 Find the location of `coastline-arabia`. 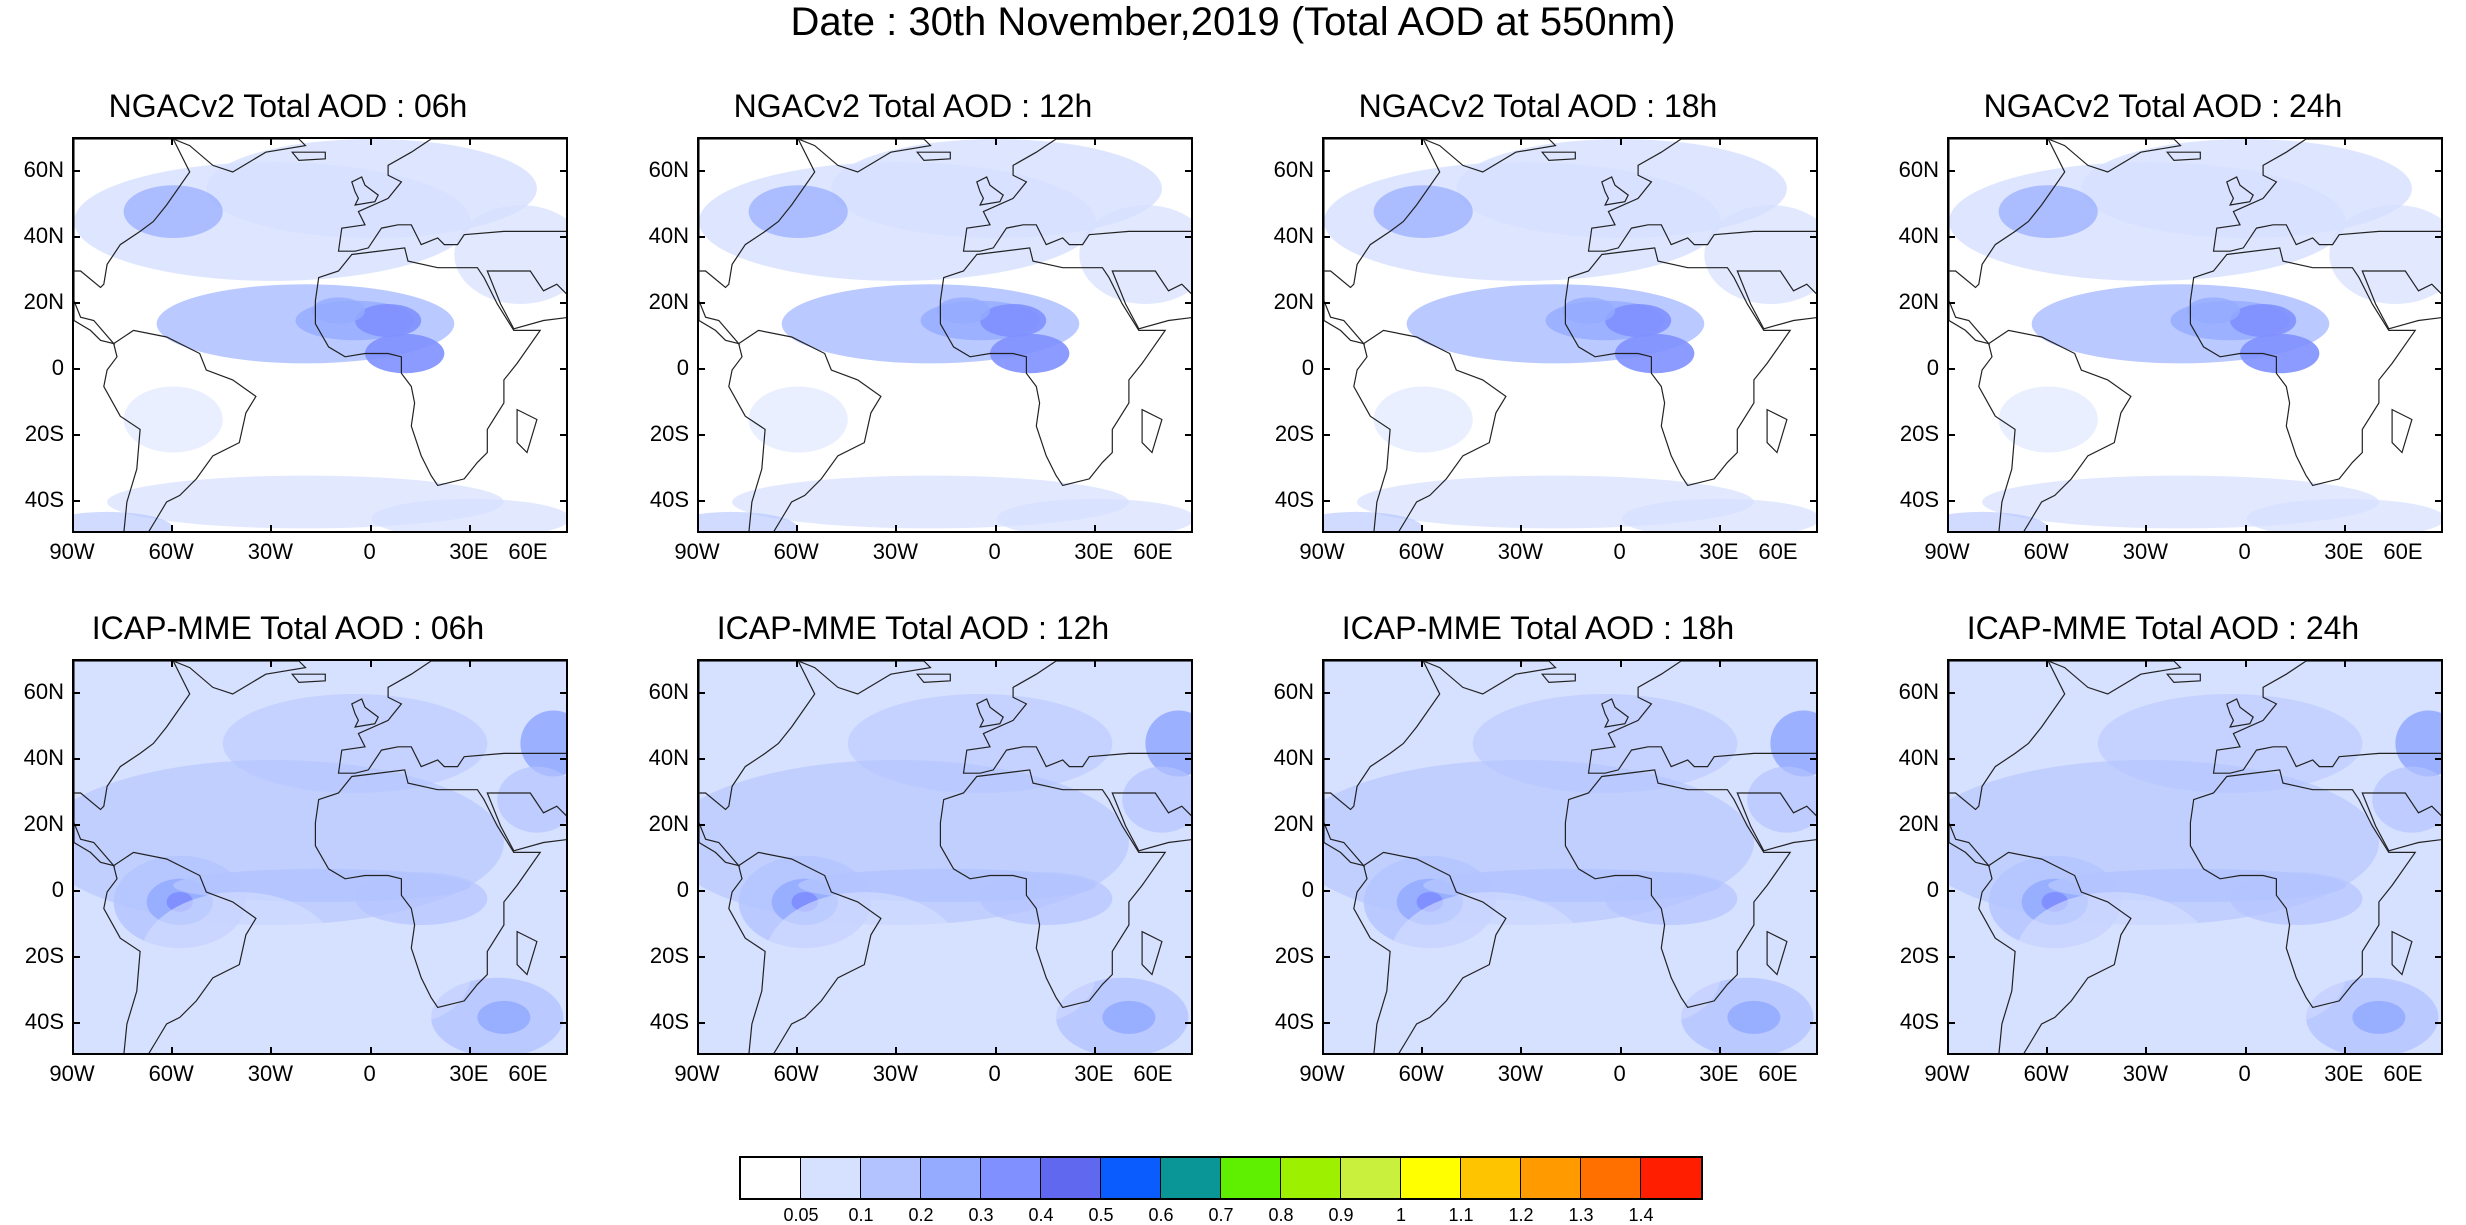

coastline-arabia is located at coordinates (1151, 300).